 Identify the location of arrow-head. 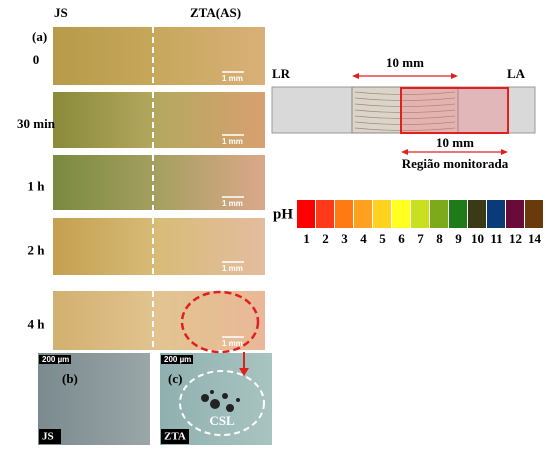
(244, 372).